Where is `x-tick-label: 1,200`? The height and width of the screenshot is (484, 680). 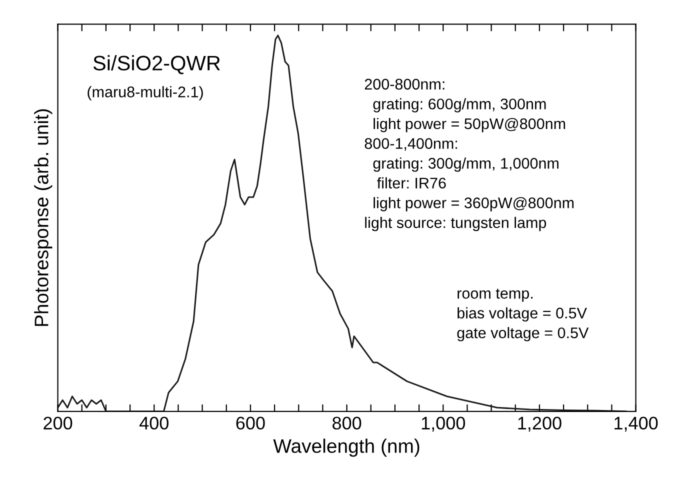 x-tick-label: 1,200 is located at coordinates (540, 424).